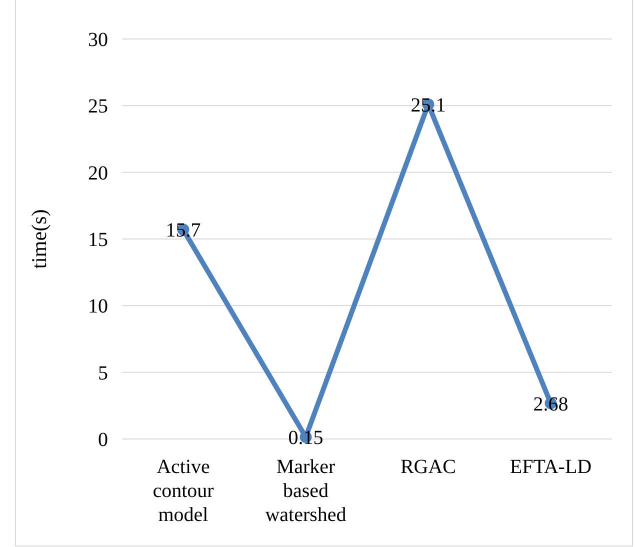 The height and width of the screenshot is (547, 635). What do you see at coordinates (103, 373) in the screenshot?
I see `y-tick-label: 5` at bounding box center [103, 373].